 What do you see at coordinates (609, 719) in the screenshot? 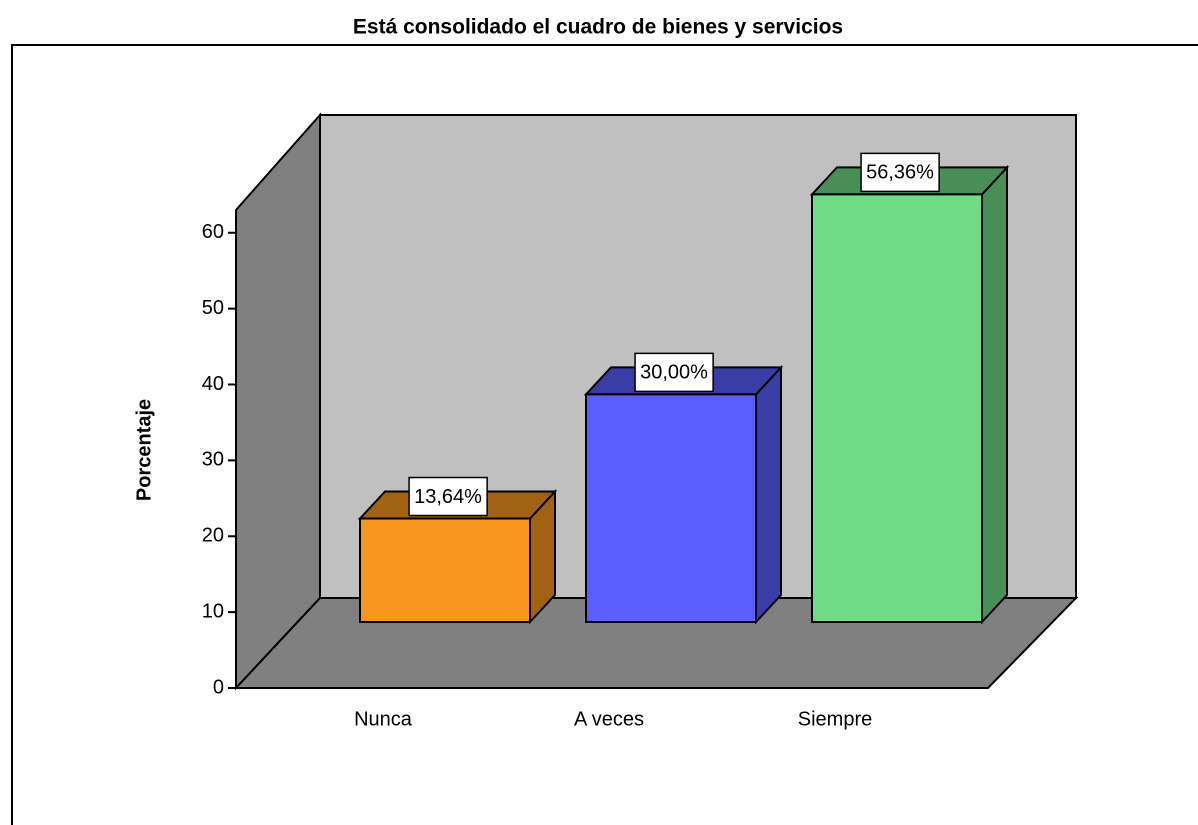
I see `x-tick-label: A veces` at bounding box center [609, 719].